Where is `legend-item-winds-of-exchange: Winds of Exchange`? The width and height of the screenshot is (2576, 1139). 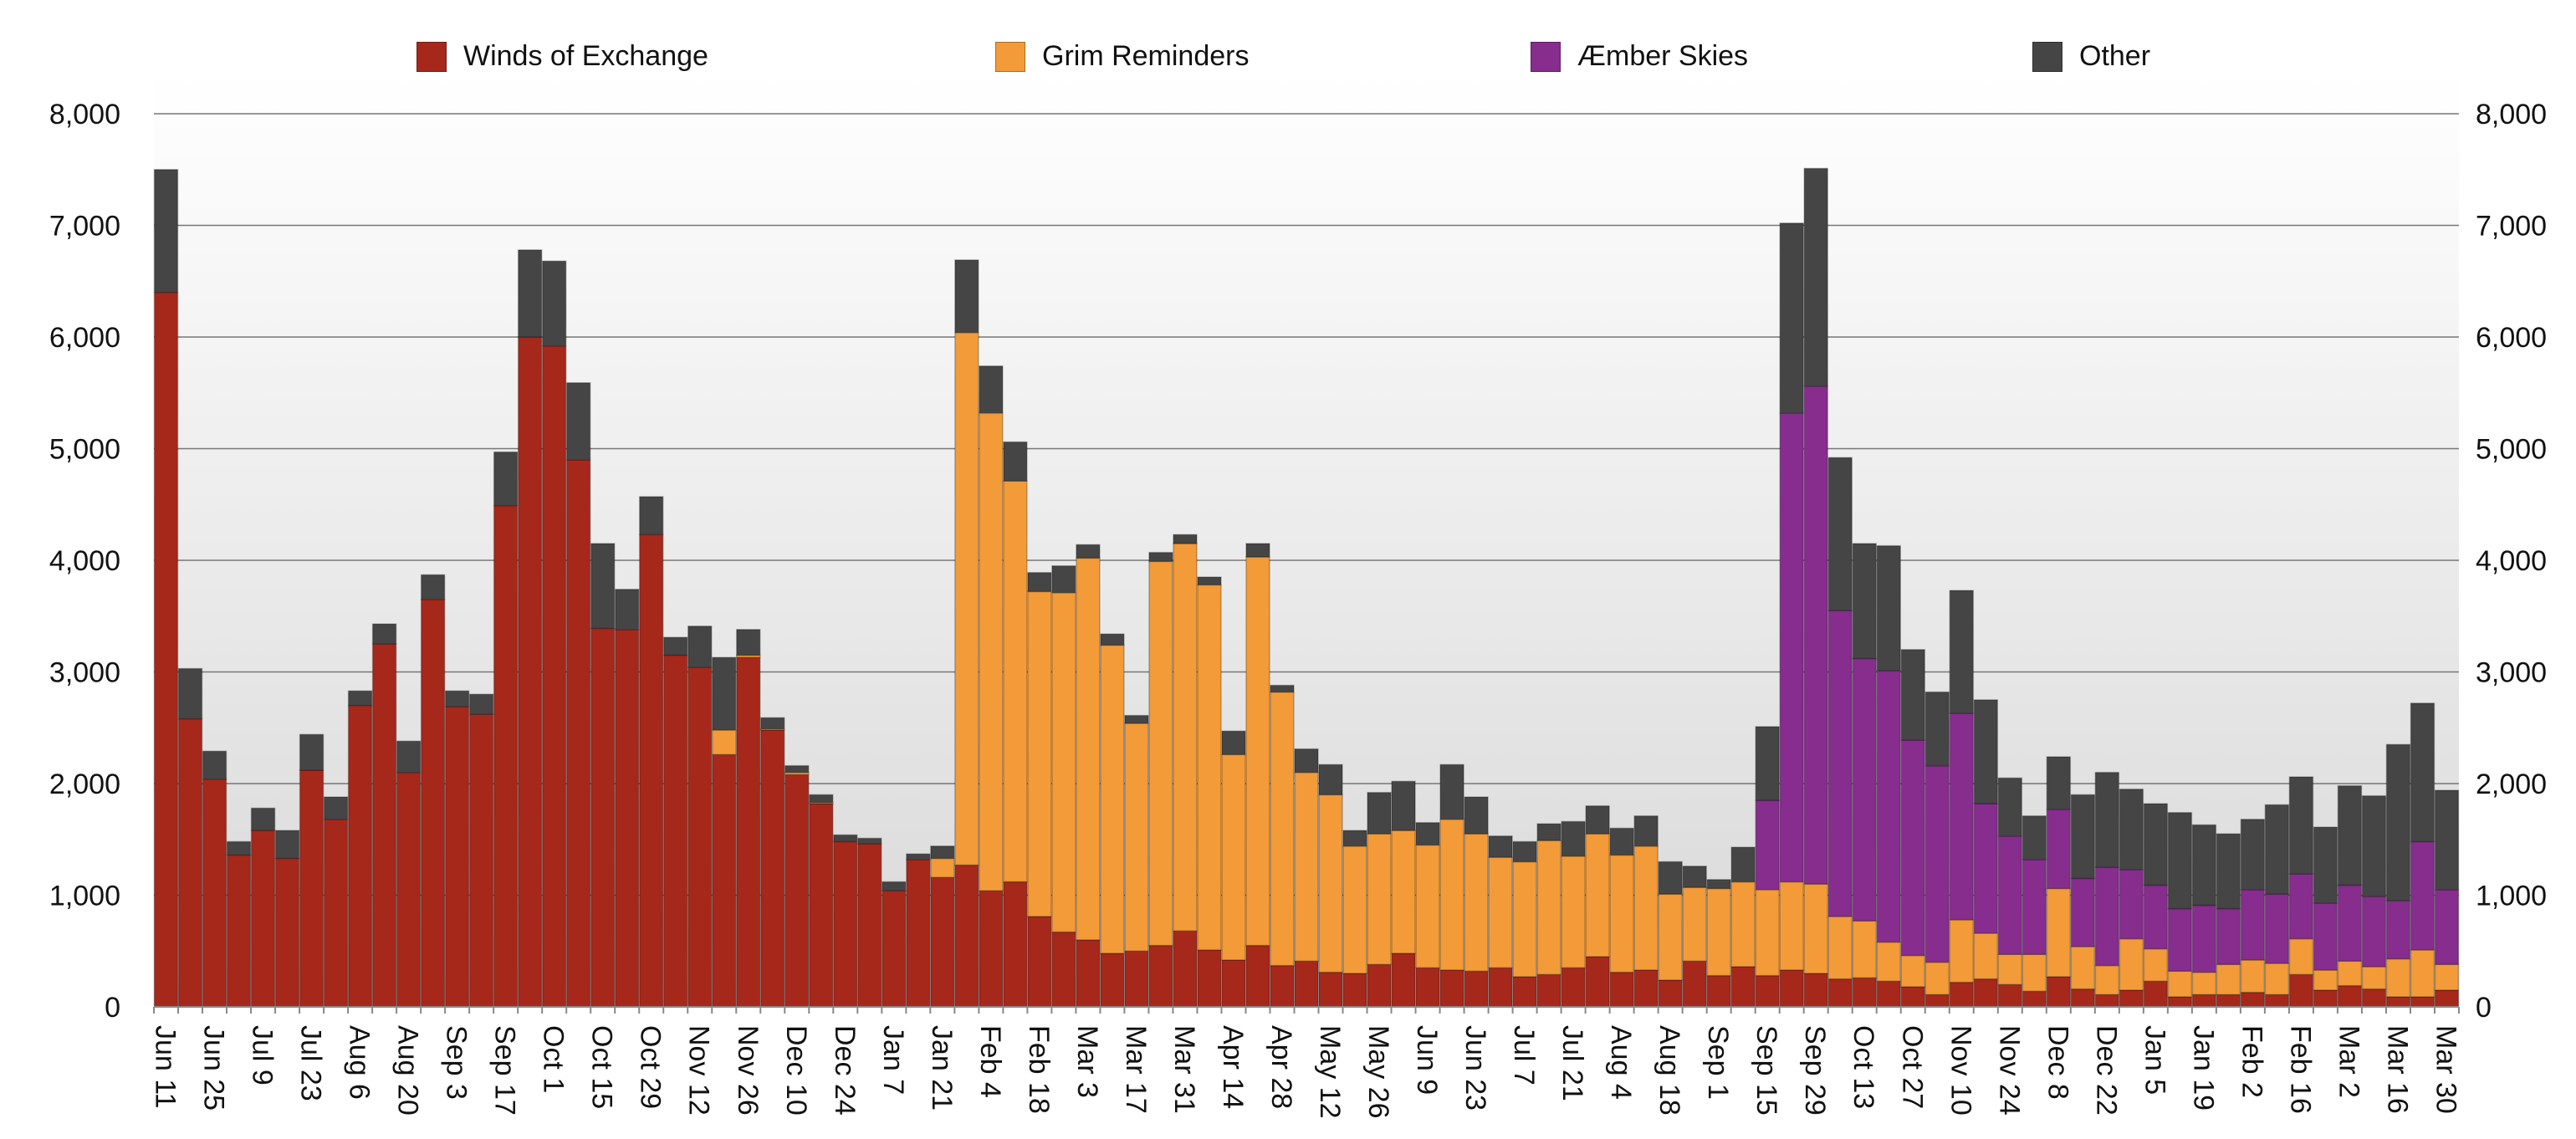
legend-item-winds-of-exchange: Winds of Exchange is located at coordinates (562, 56).